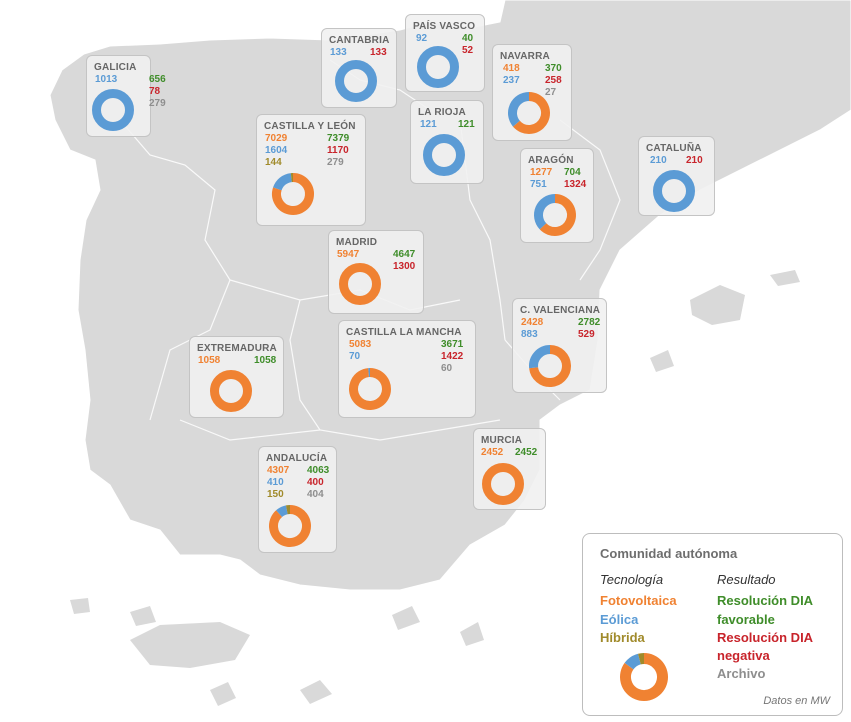 This screenshot has width=851, height=722. Describe the element at coordinates (447, 368) in the screenshot. I see `value-archive: 60` at that location.